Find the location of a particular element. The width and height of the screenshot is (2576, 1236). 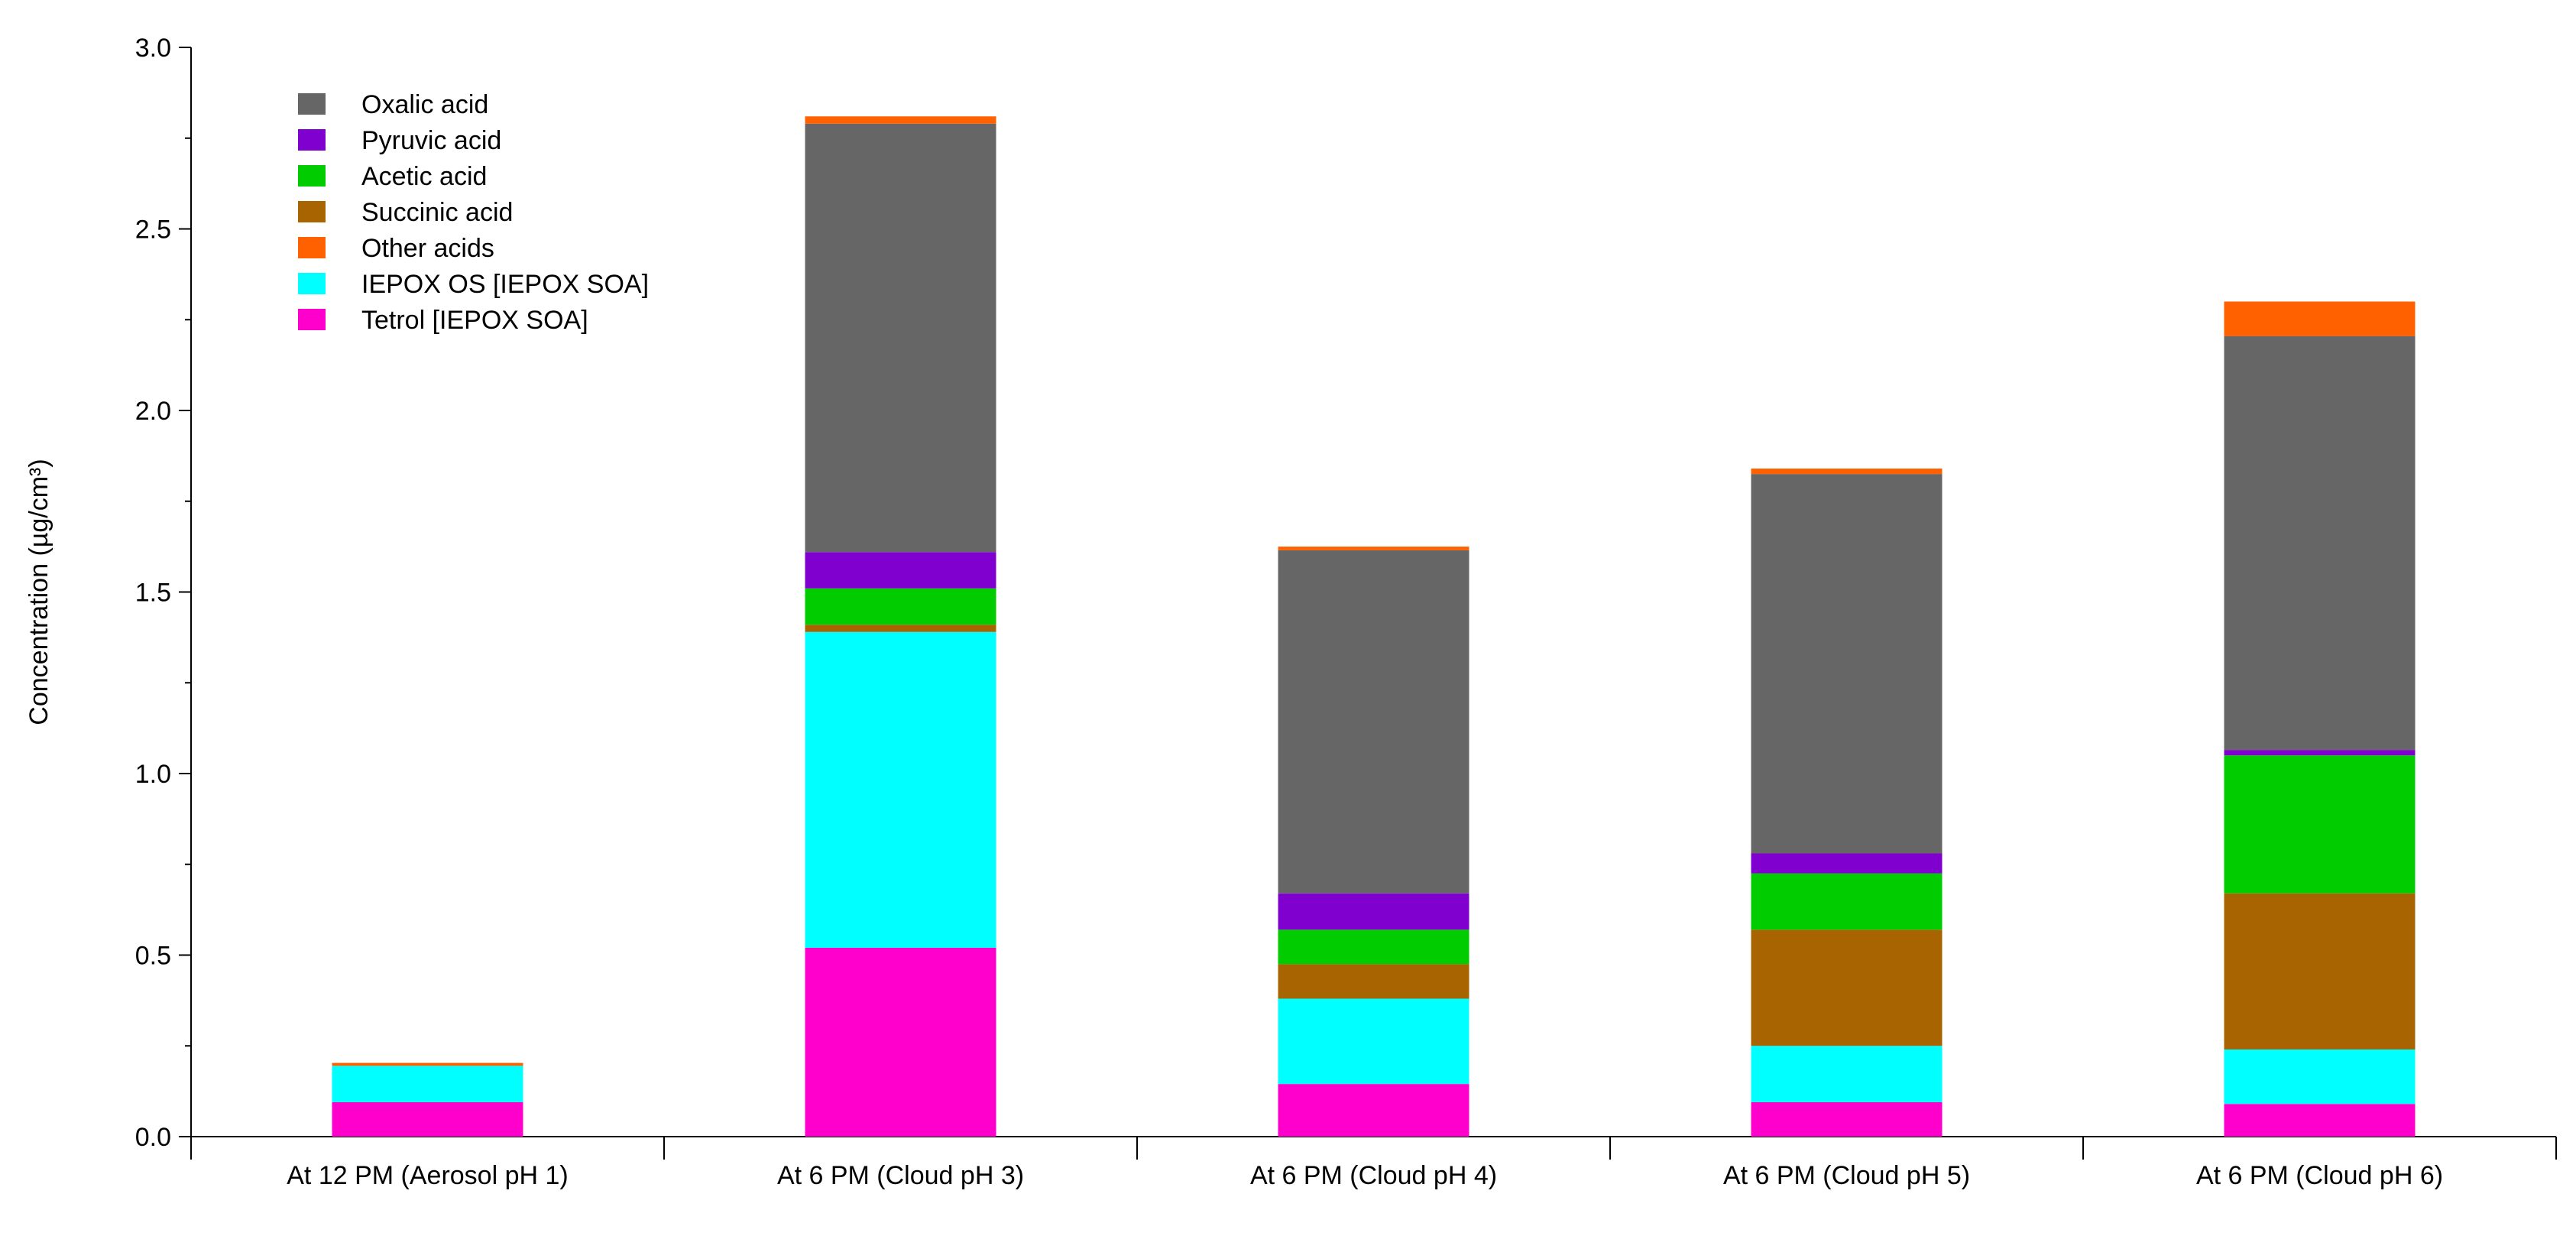

y-tick-label: 1.0 is located at coordinates (153, 774).